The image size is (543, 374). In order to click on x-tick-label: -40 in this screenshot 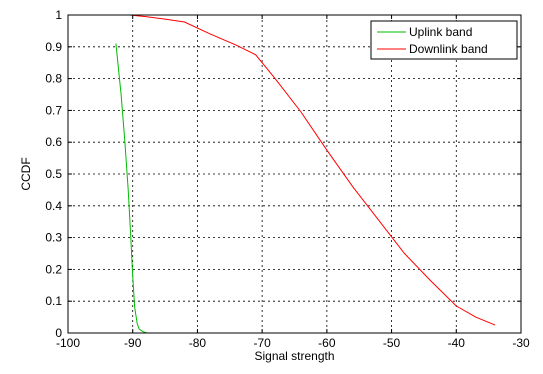, I will do `click(457, 343)`.